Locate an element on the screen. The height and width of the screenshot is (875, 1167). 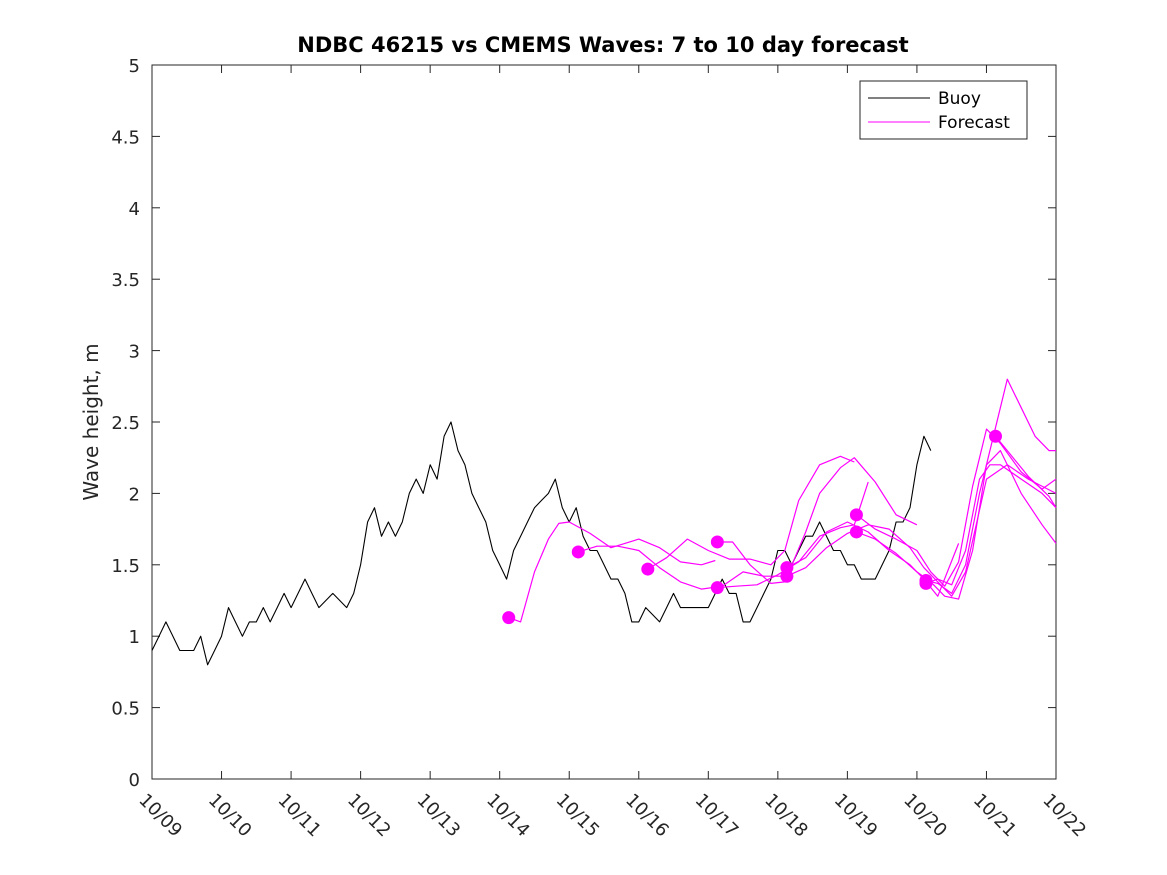
forecast-series-group is located at coordinates (779, 501).